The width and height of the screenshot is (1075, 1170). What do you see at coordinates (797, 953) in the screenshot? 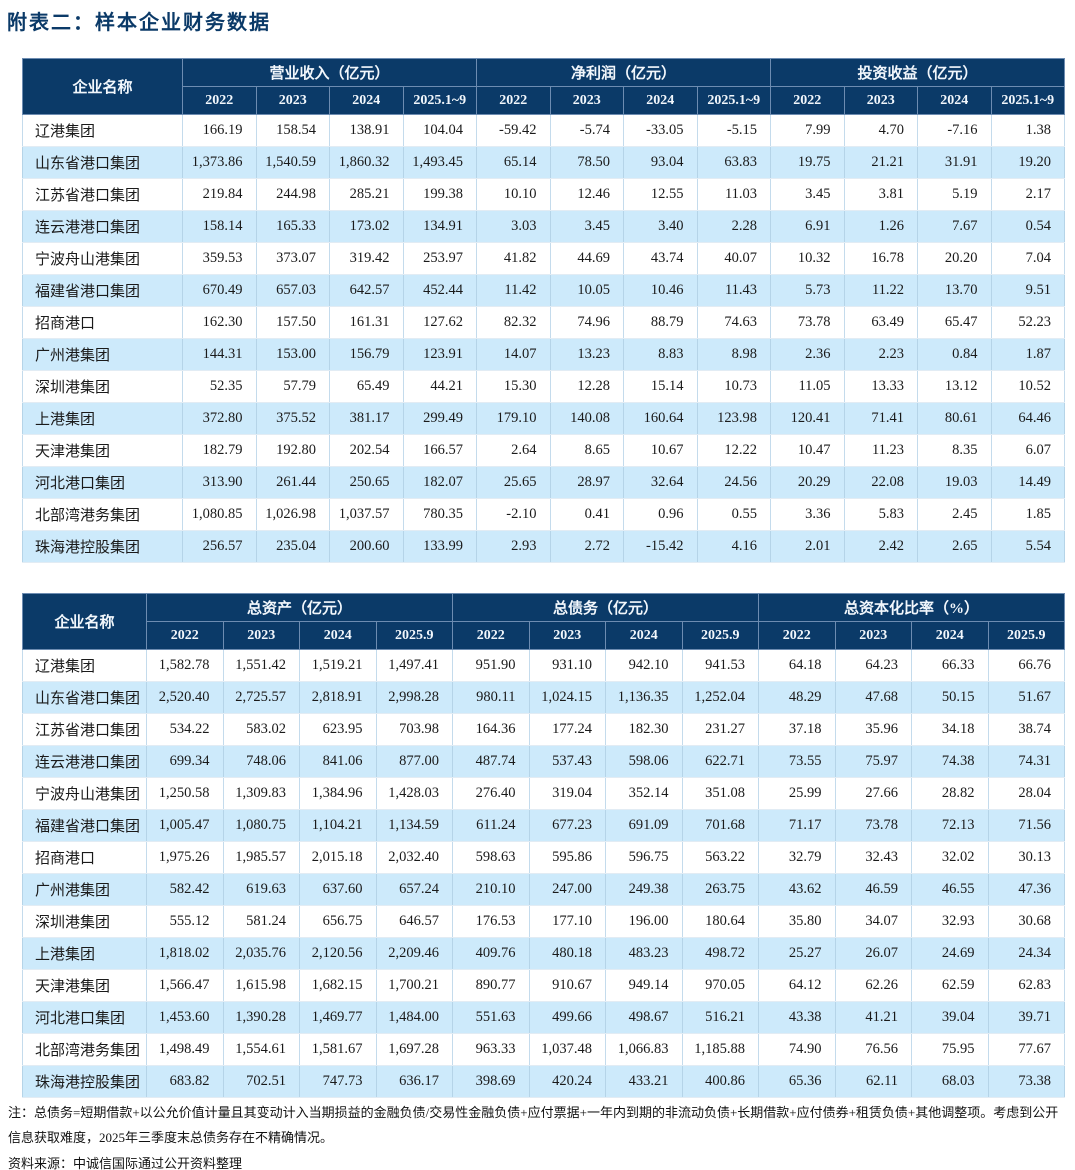
I see `value-cell: 25.27` at bounding box center [797, 953].